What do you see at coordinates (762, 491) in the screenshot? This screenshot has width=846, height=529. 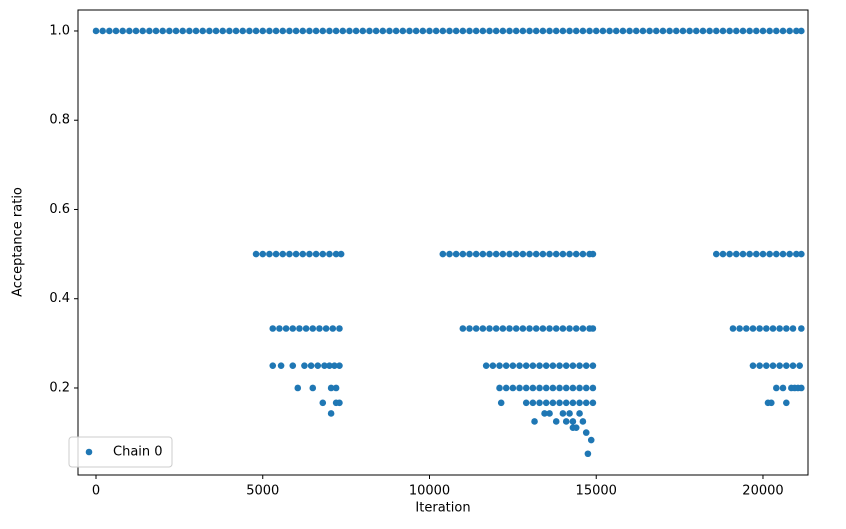 I see `x-tick-label: 20000` at bounding box center [762, 491].